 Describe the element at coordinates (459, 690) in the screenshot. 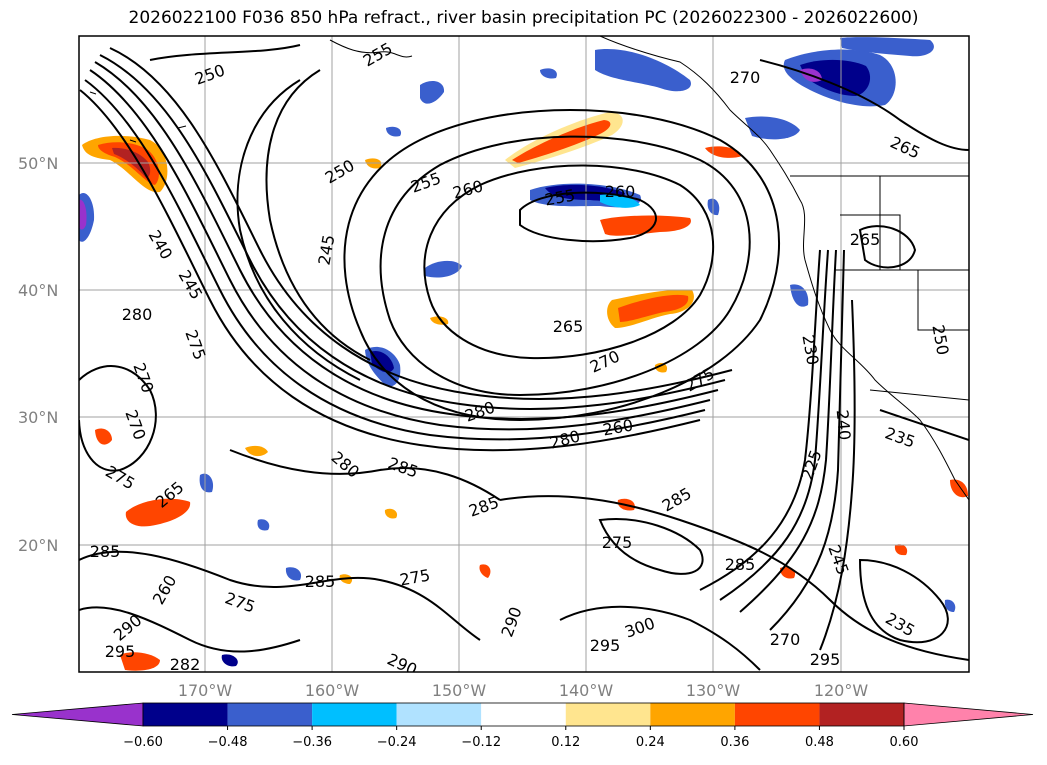

I see `lon-label: 150°W` at that location.